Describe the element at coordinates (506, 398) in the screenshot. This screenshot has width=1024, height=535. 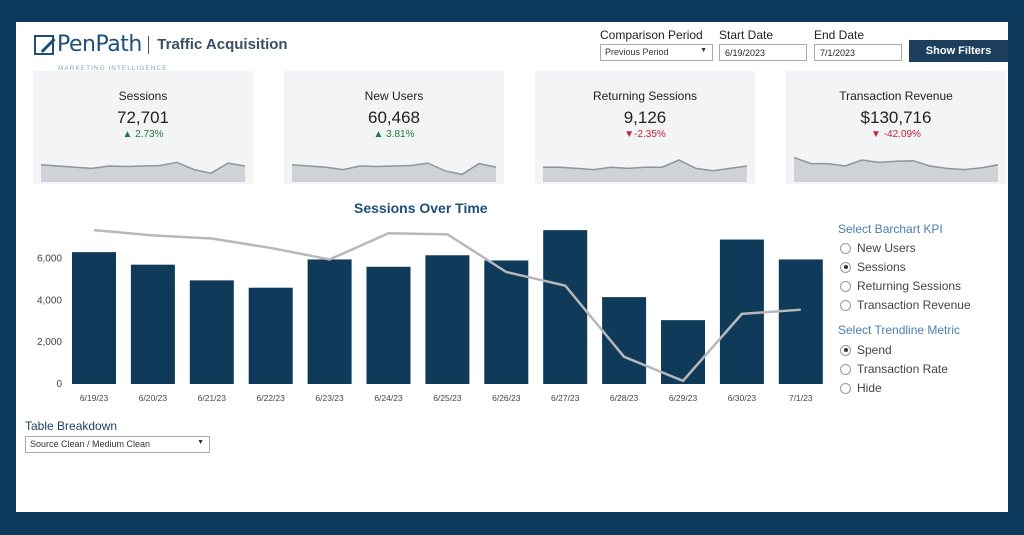
I see `x-tick-label: 6/26/23` at that location.